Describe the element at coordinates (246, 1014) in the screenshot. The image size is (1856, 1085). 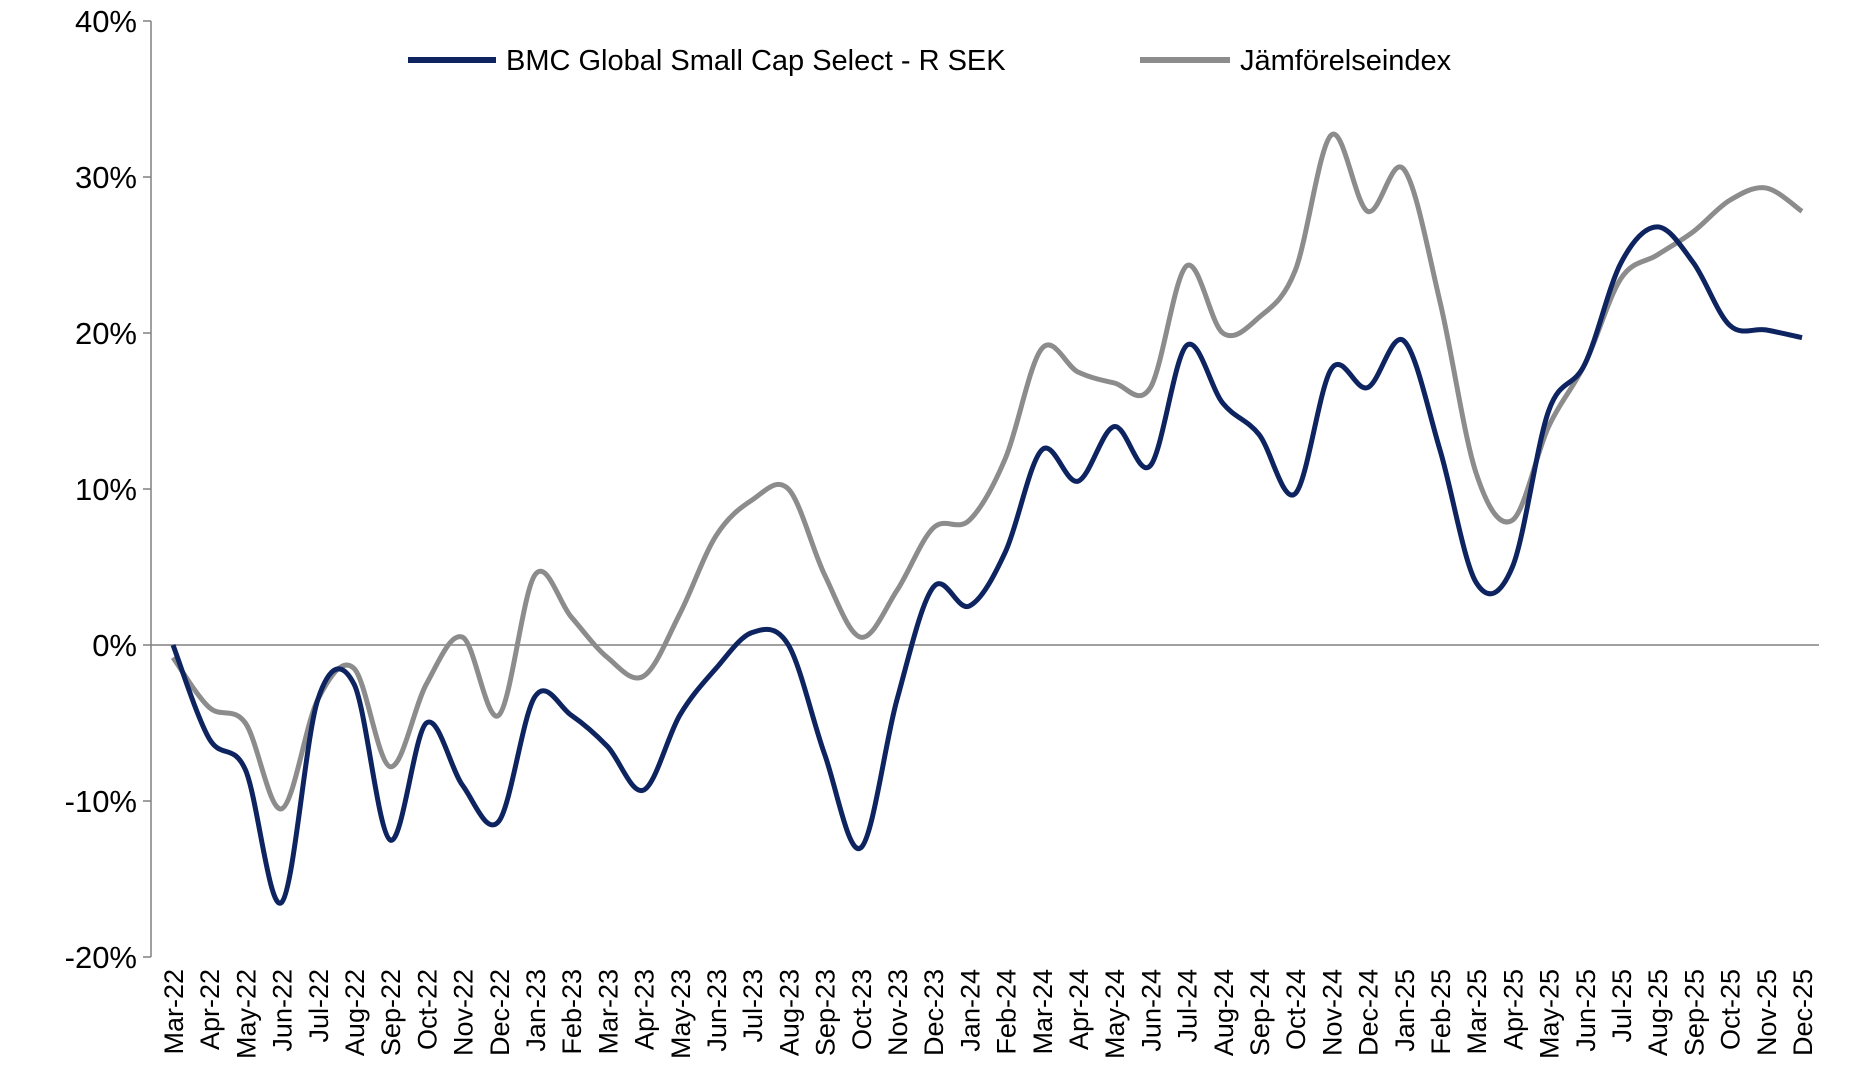
I see `x-tick-label: May-22` at that location.